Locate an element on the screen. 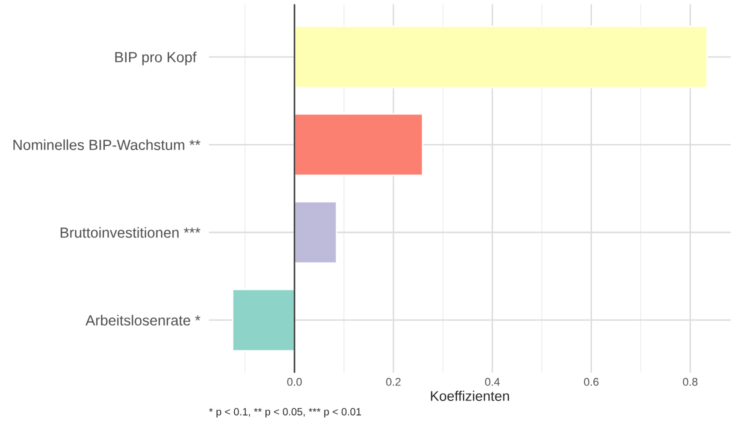 Image resolution: width=733 pixels, height=426 pixels. x-tick-label: 0.6 is located at coordinates (591, 382).